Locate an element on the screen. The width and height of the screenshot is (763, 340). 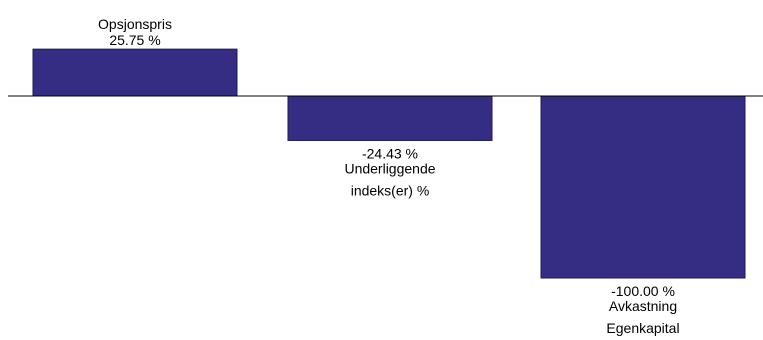
data-label: -24.43 % is located at coordinates (390, 153).